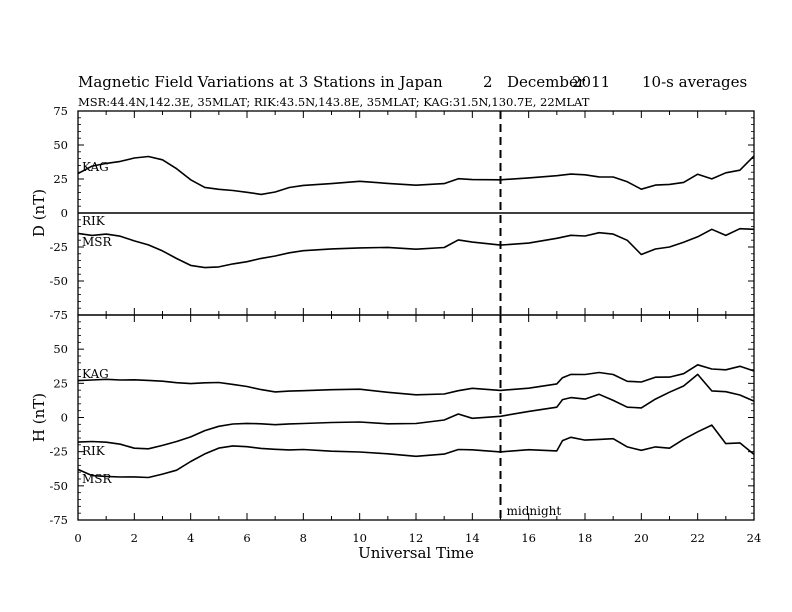 Image resolution: width=792 pixels, height=612 pixels. I want to click on x-tick-label: 8, so click(303, 538).